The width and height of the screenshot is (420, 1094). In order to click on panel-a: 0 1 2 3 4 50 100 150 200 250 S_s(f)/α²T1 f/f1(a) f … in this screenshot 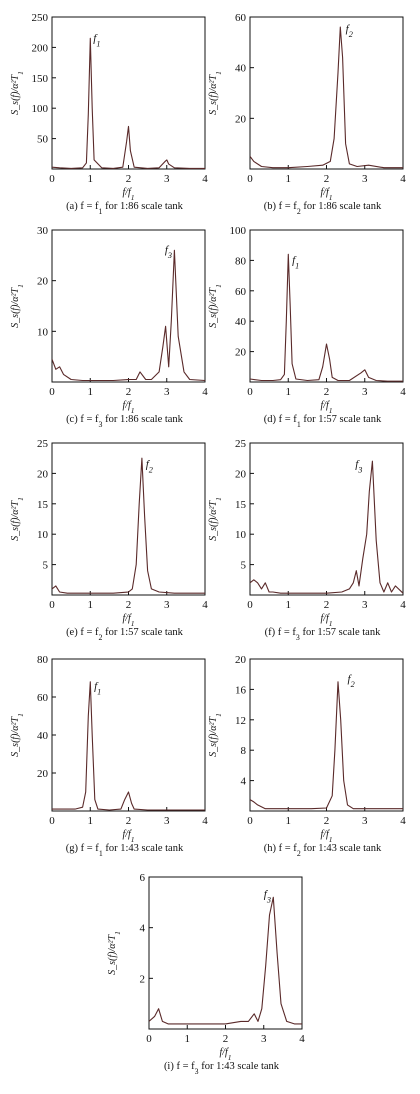, I will do `click(109, 114)`.